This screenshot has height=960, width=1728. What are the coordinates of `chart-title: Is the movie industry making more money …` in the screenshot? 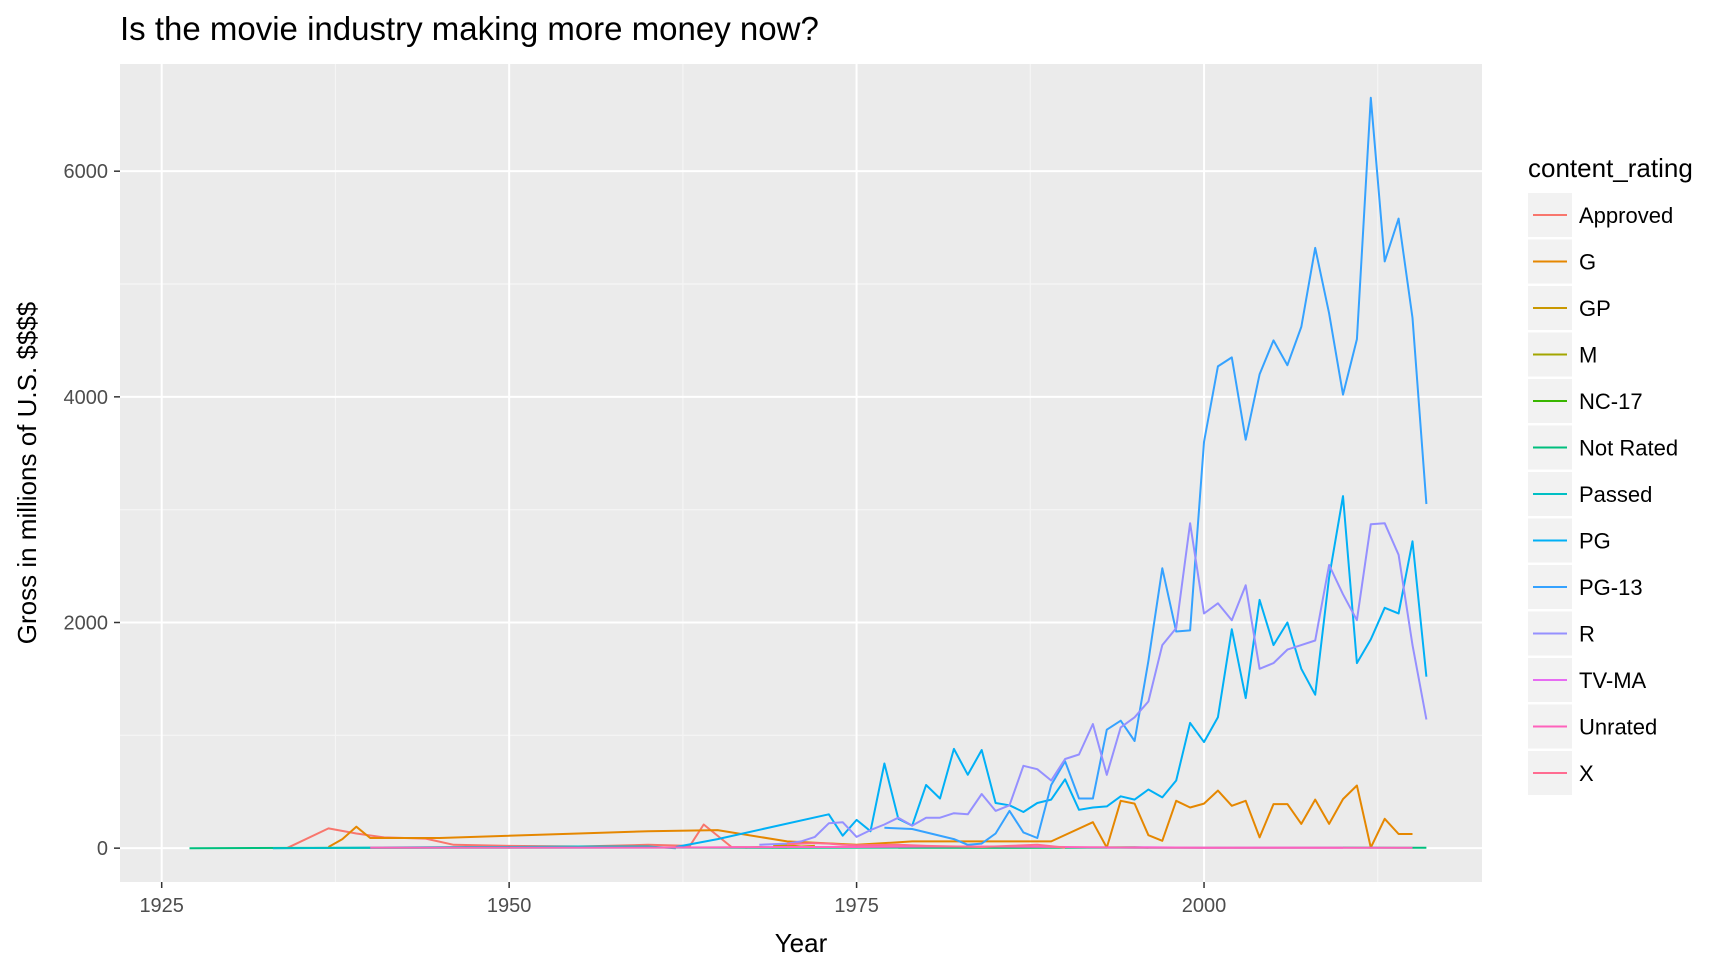 It's located at (469, 28).